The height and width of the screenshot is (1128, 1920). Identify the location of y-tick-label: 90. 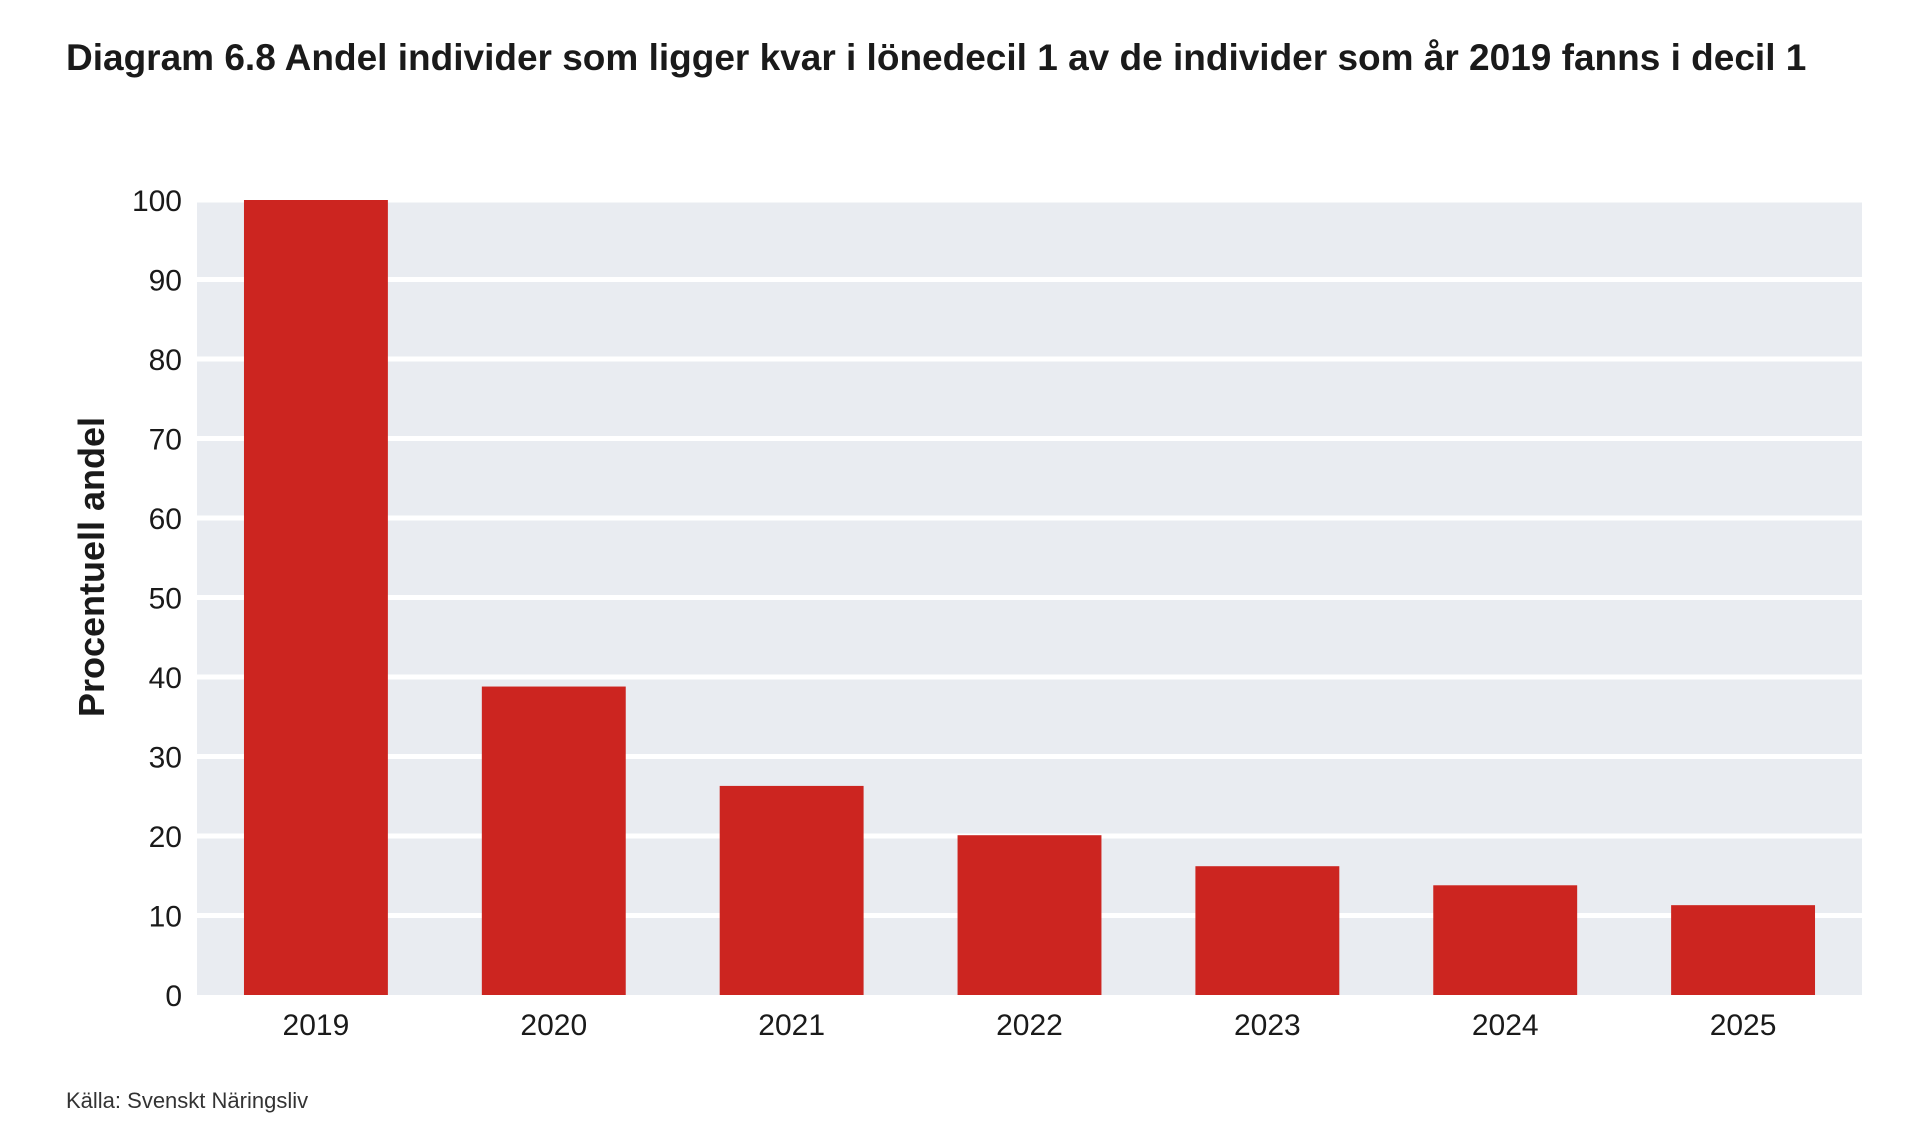
(165, 281).